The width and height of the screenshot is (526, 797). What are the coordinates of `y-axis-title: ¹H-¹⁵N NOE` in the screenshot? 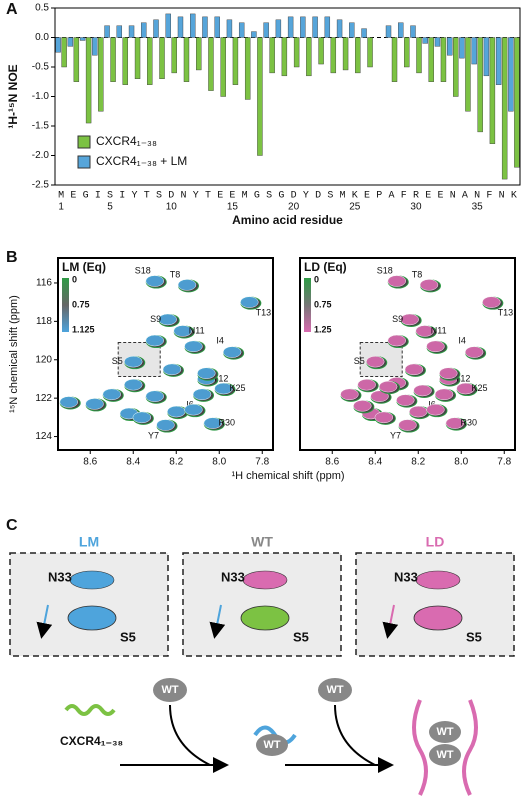 It's located at (13, 96).